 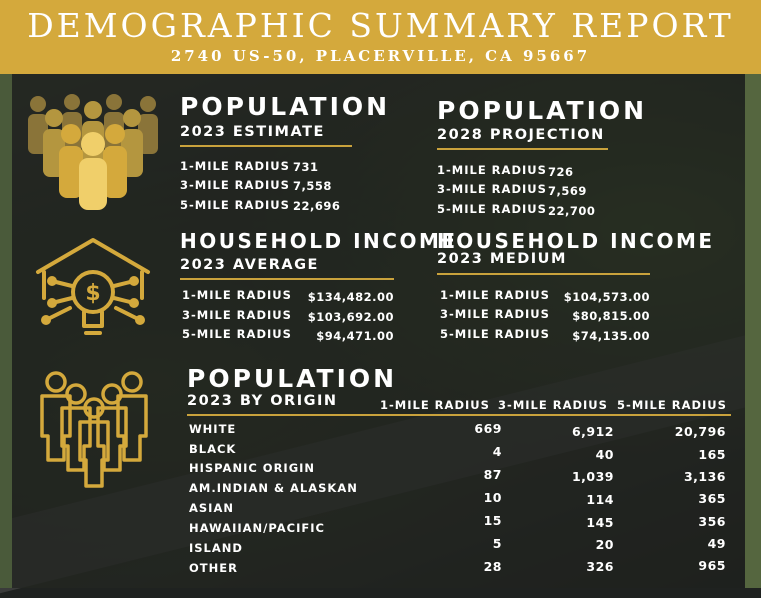 What do you see at coordinates (592, 431) in the screenshot?
I see `origin-3mi-white: 6,912` at bounding box center [592, 431].